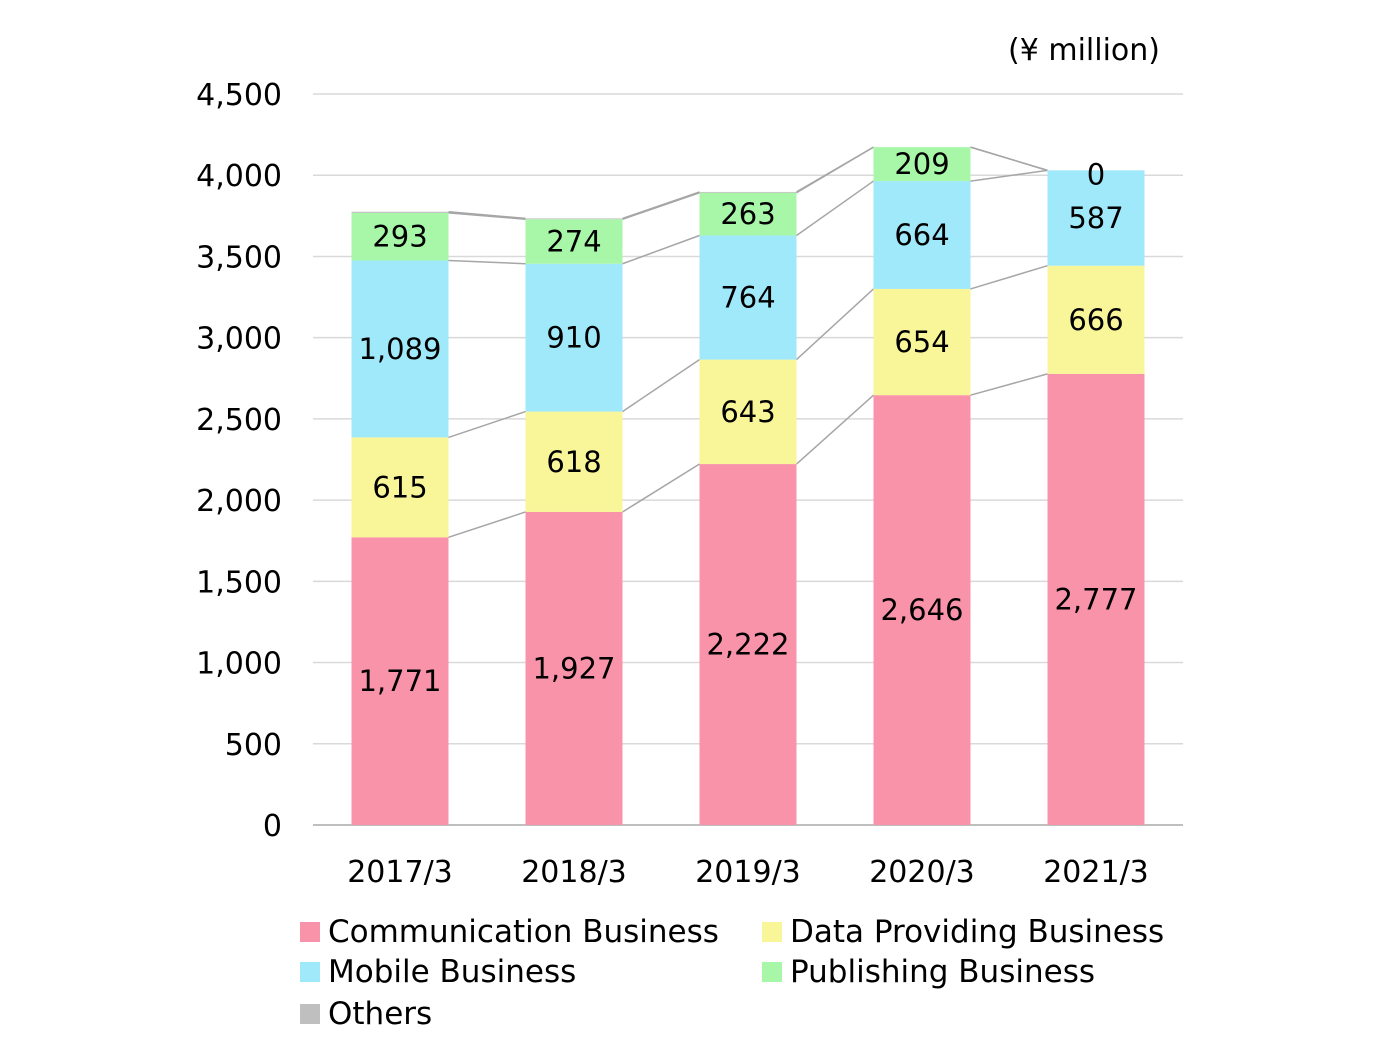 This screenshot has height=1060, width=1380. I want to click on y-tick-label: 500, so click(253, 745).